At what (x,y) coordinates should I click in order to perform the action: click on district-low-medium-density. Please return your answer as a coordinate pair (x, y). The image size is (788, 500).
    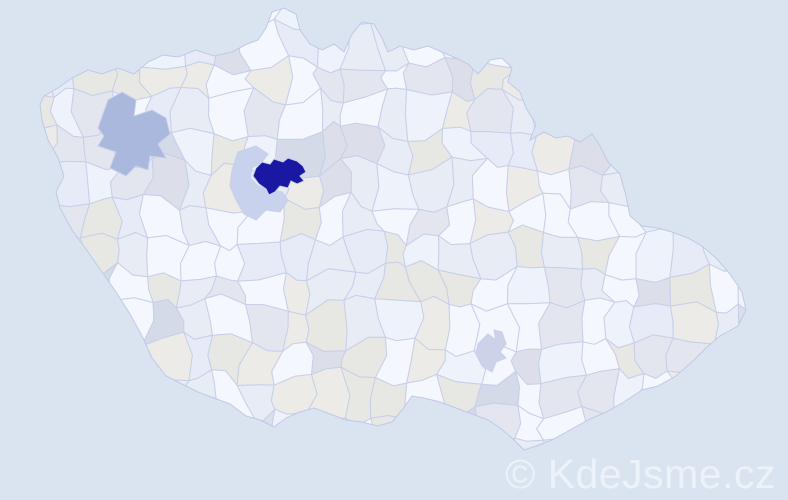
    Looking at the image, I should click on (491, 351).